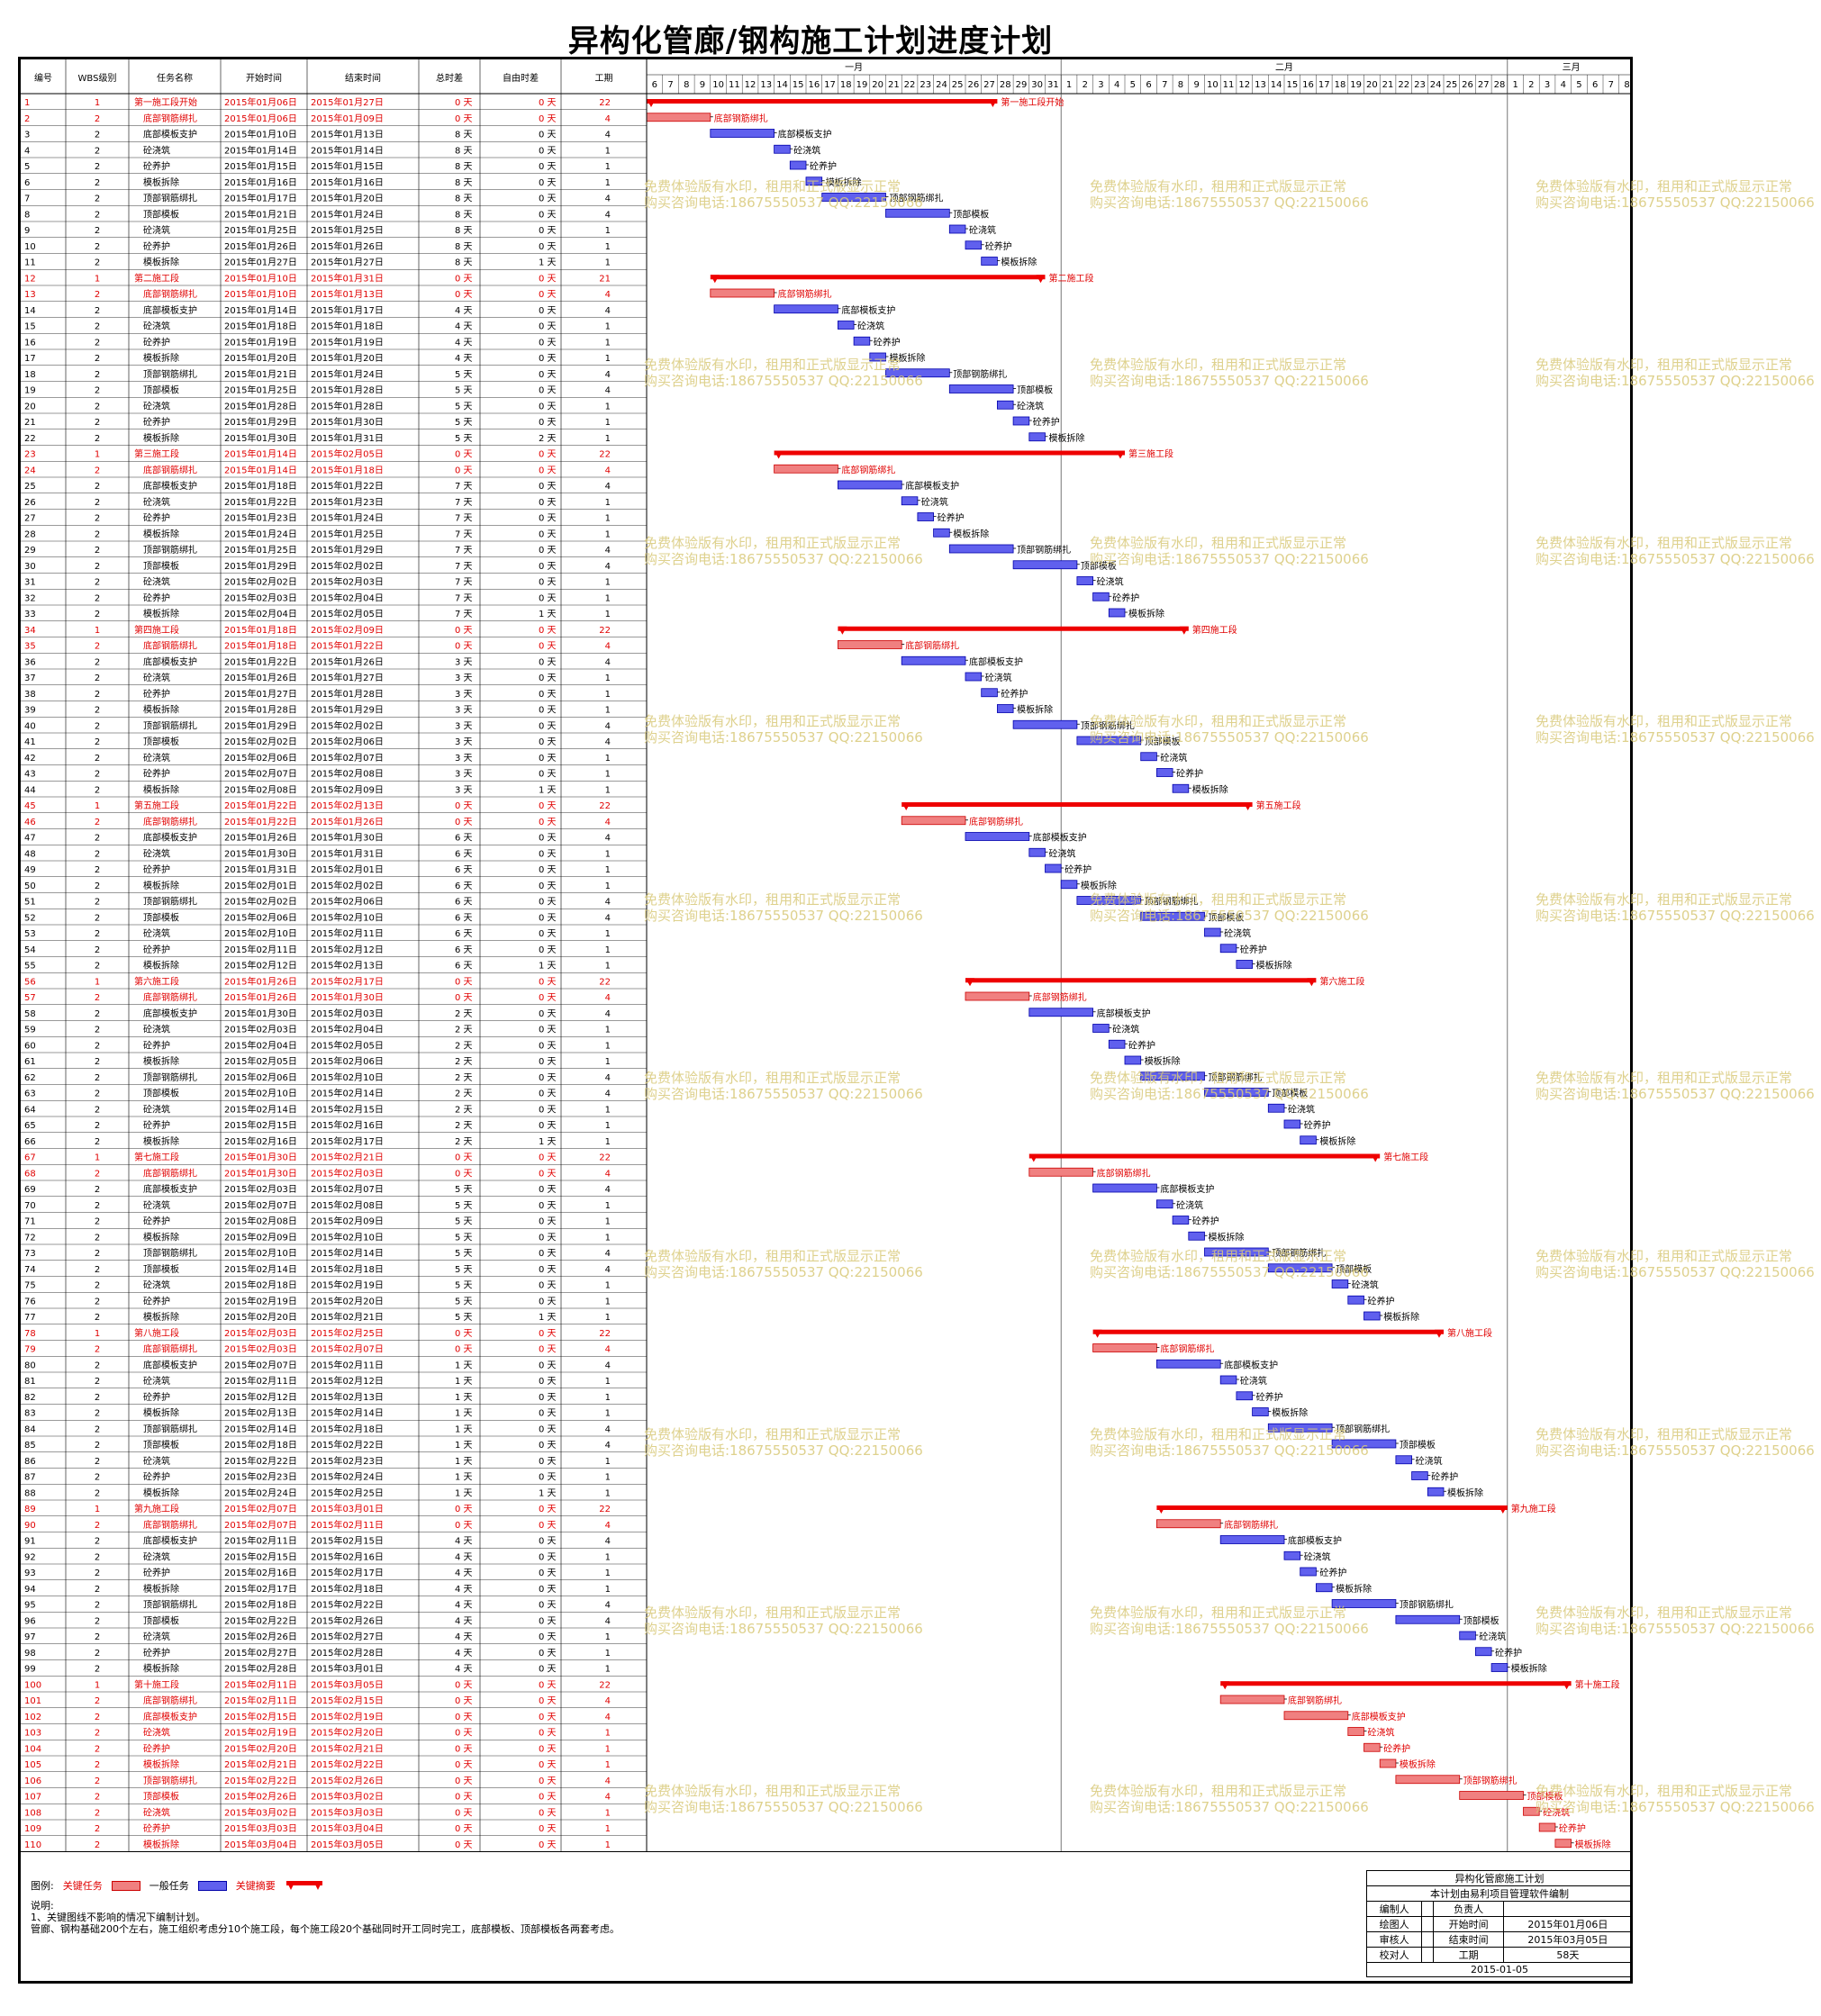  Describe the element at coordinates (1236, 1077) in the screenshot. I see `bar-label: 顶部钢筋绑扎` at that location.